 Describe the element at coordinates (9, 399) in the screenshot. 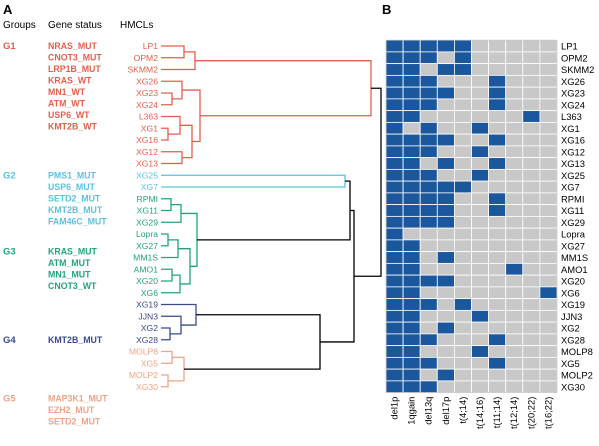

I see `group-label-g5: G5` at that location.